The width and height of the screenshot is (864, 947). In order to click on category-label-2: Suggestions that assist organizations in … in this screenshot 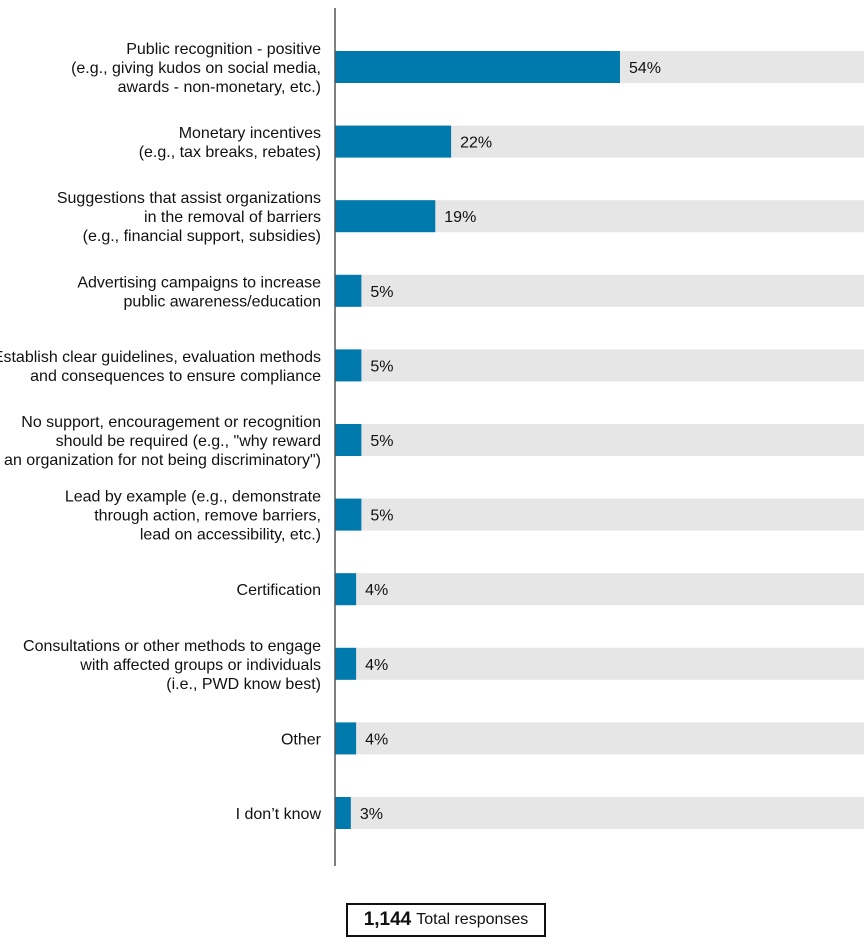, I will do `click(189, 217)`.